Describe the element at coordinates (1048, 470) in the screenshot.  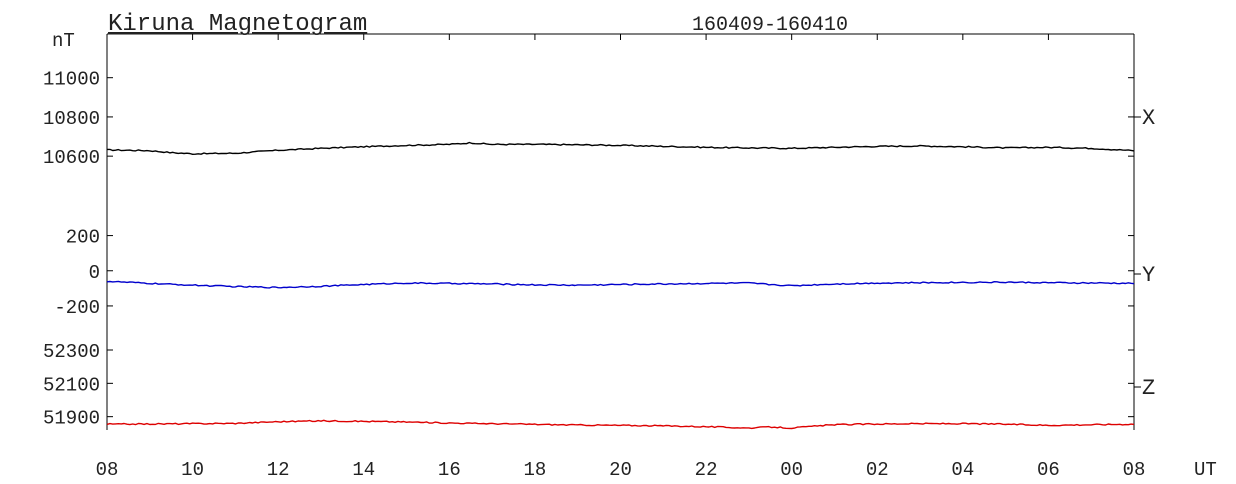
I see `x-tick-label-11: 06` at that location.